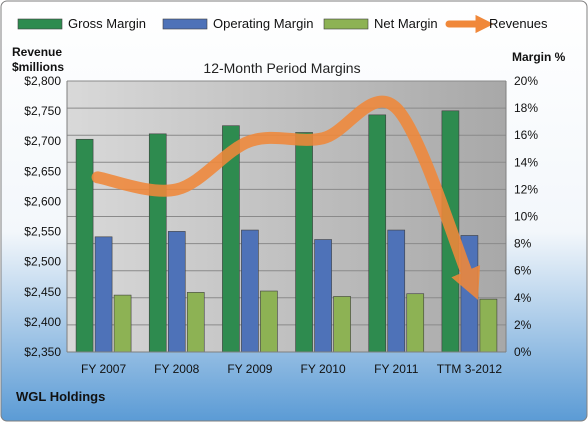 The image size is (588, 427). I want to click on right-tick-label: 6%, so click(523, 271).